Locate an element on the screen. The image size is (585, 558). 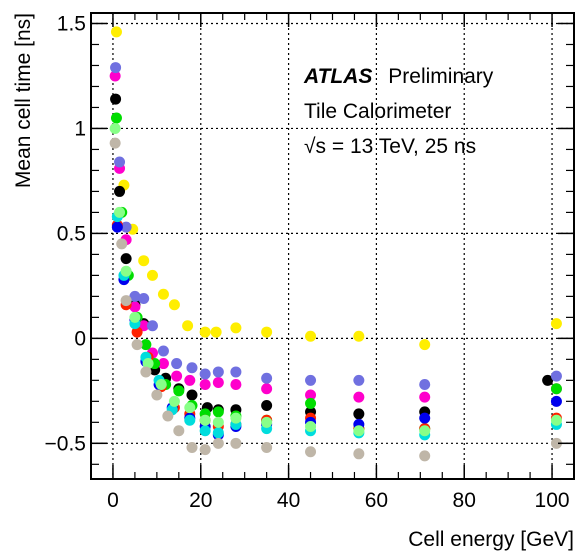
x-tick-label: 0 is located at coordinates (113, 500).